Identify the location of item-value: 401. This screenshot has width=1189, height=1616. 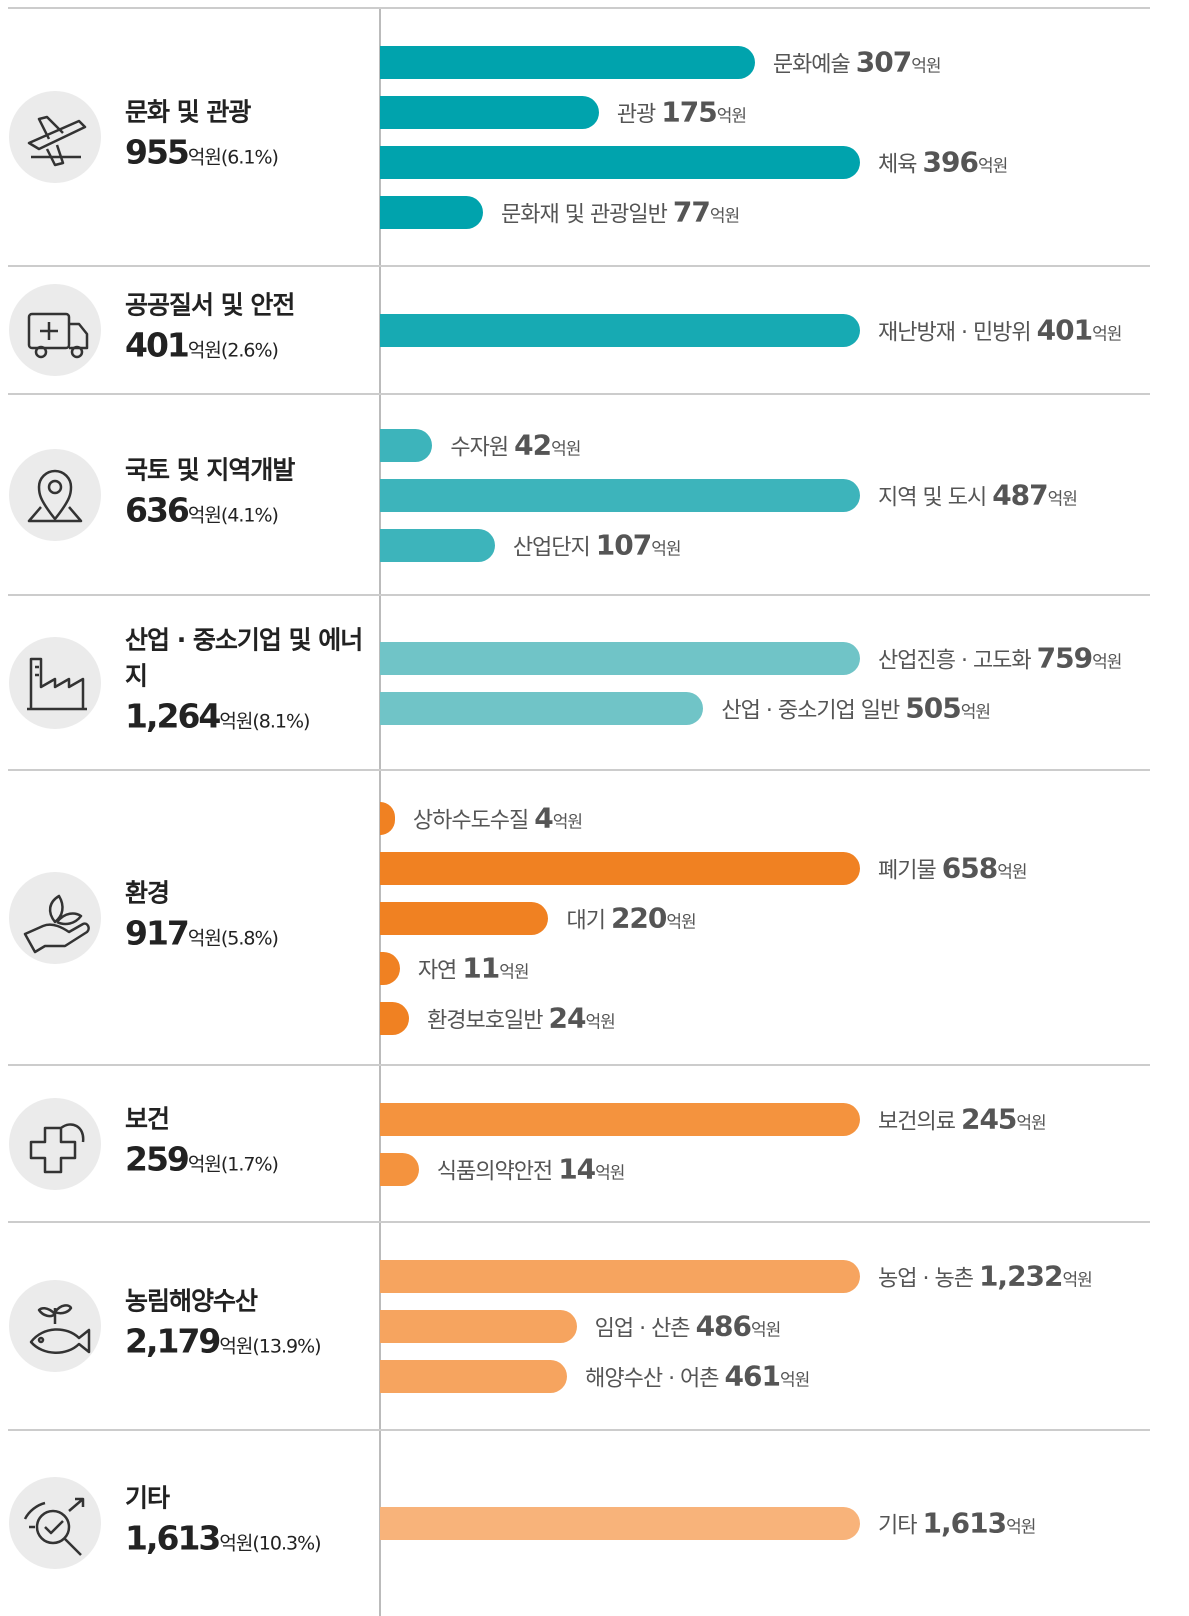
(1064, 330).